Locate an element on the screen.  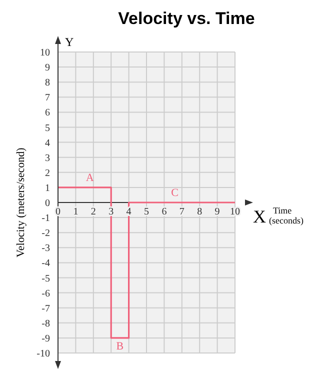
y-tick-label: 8 is located at coordinates (47, 83).